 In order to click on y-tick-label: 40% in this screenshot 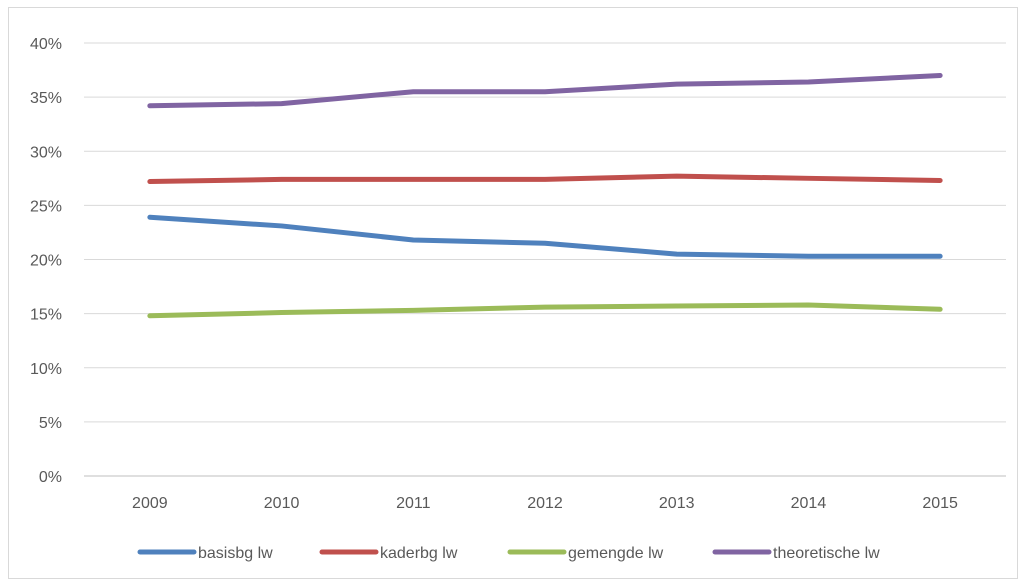, I will do `click(46, 44)`.